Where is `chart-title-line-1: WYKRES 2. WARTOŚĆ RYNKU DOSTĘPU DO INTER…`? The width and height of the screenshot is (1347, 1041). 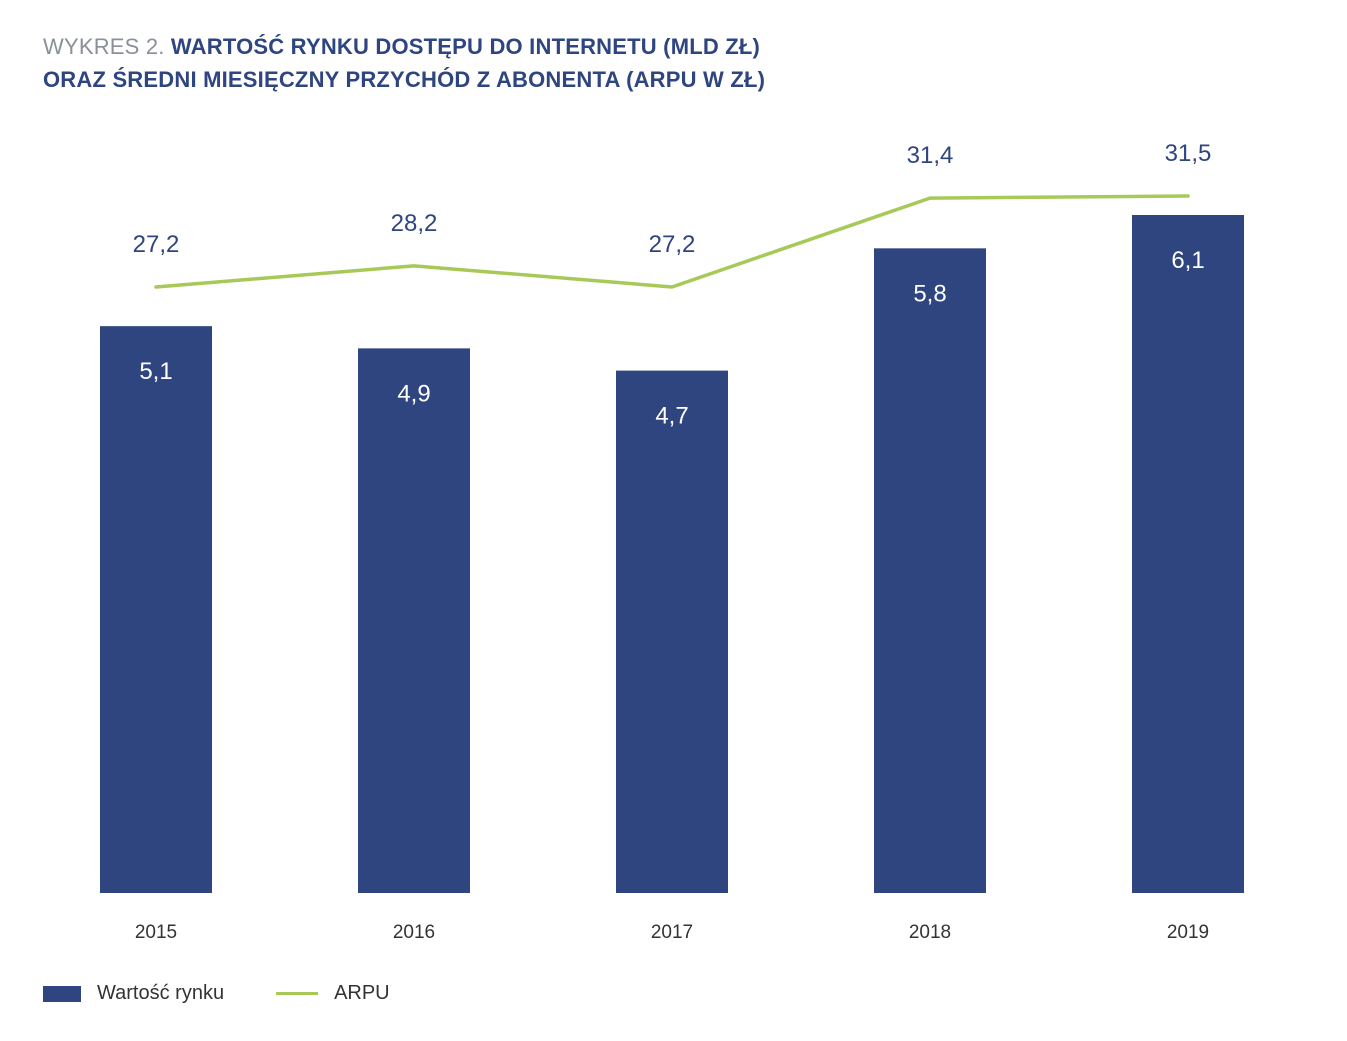 chart-title-line-1: WYKRES 2. WARTOŚĆ RYNKU DOSTĘPU DO INTER… is located at coordinates (404, 46).